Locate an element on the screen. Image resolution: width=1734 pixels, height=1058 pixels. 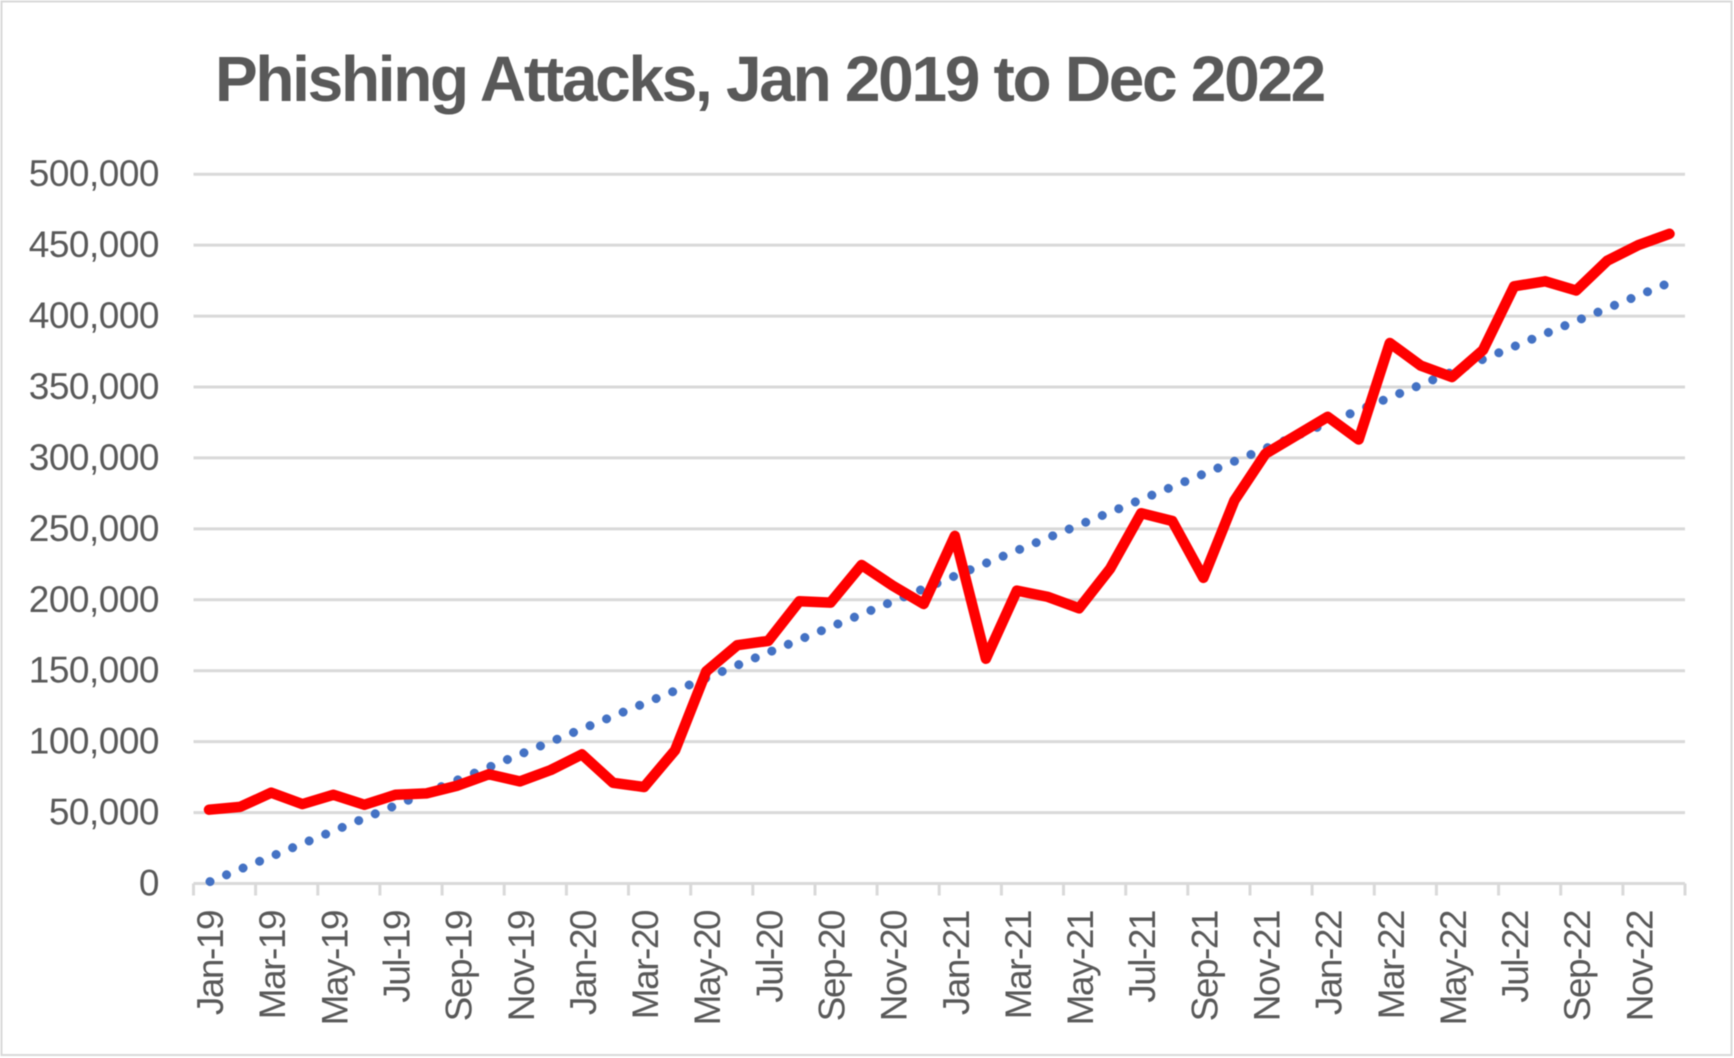
svg-text: Jan-21 is located at coordinates (956, 963).